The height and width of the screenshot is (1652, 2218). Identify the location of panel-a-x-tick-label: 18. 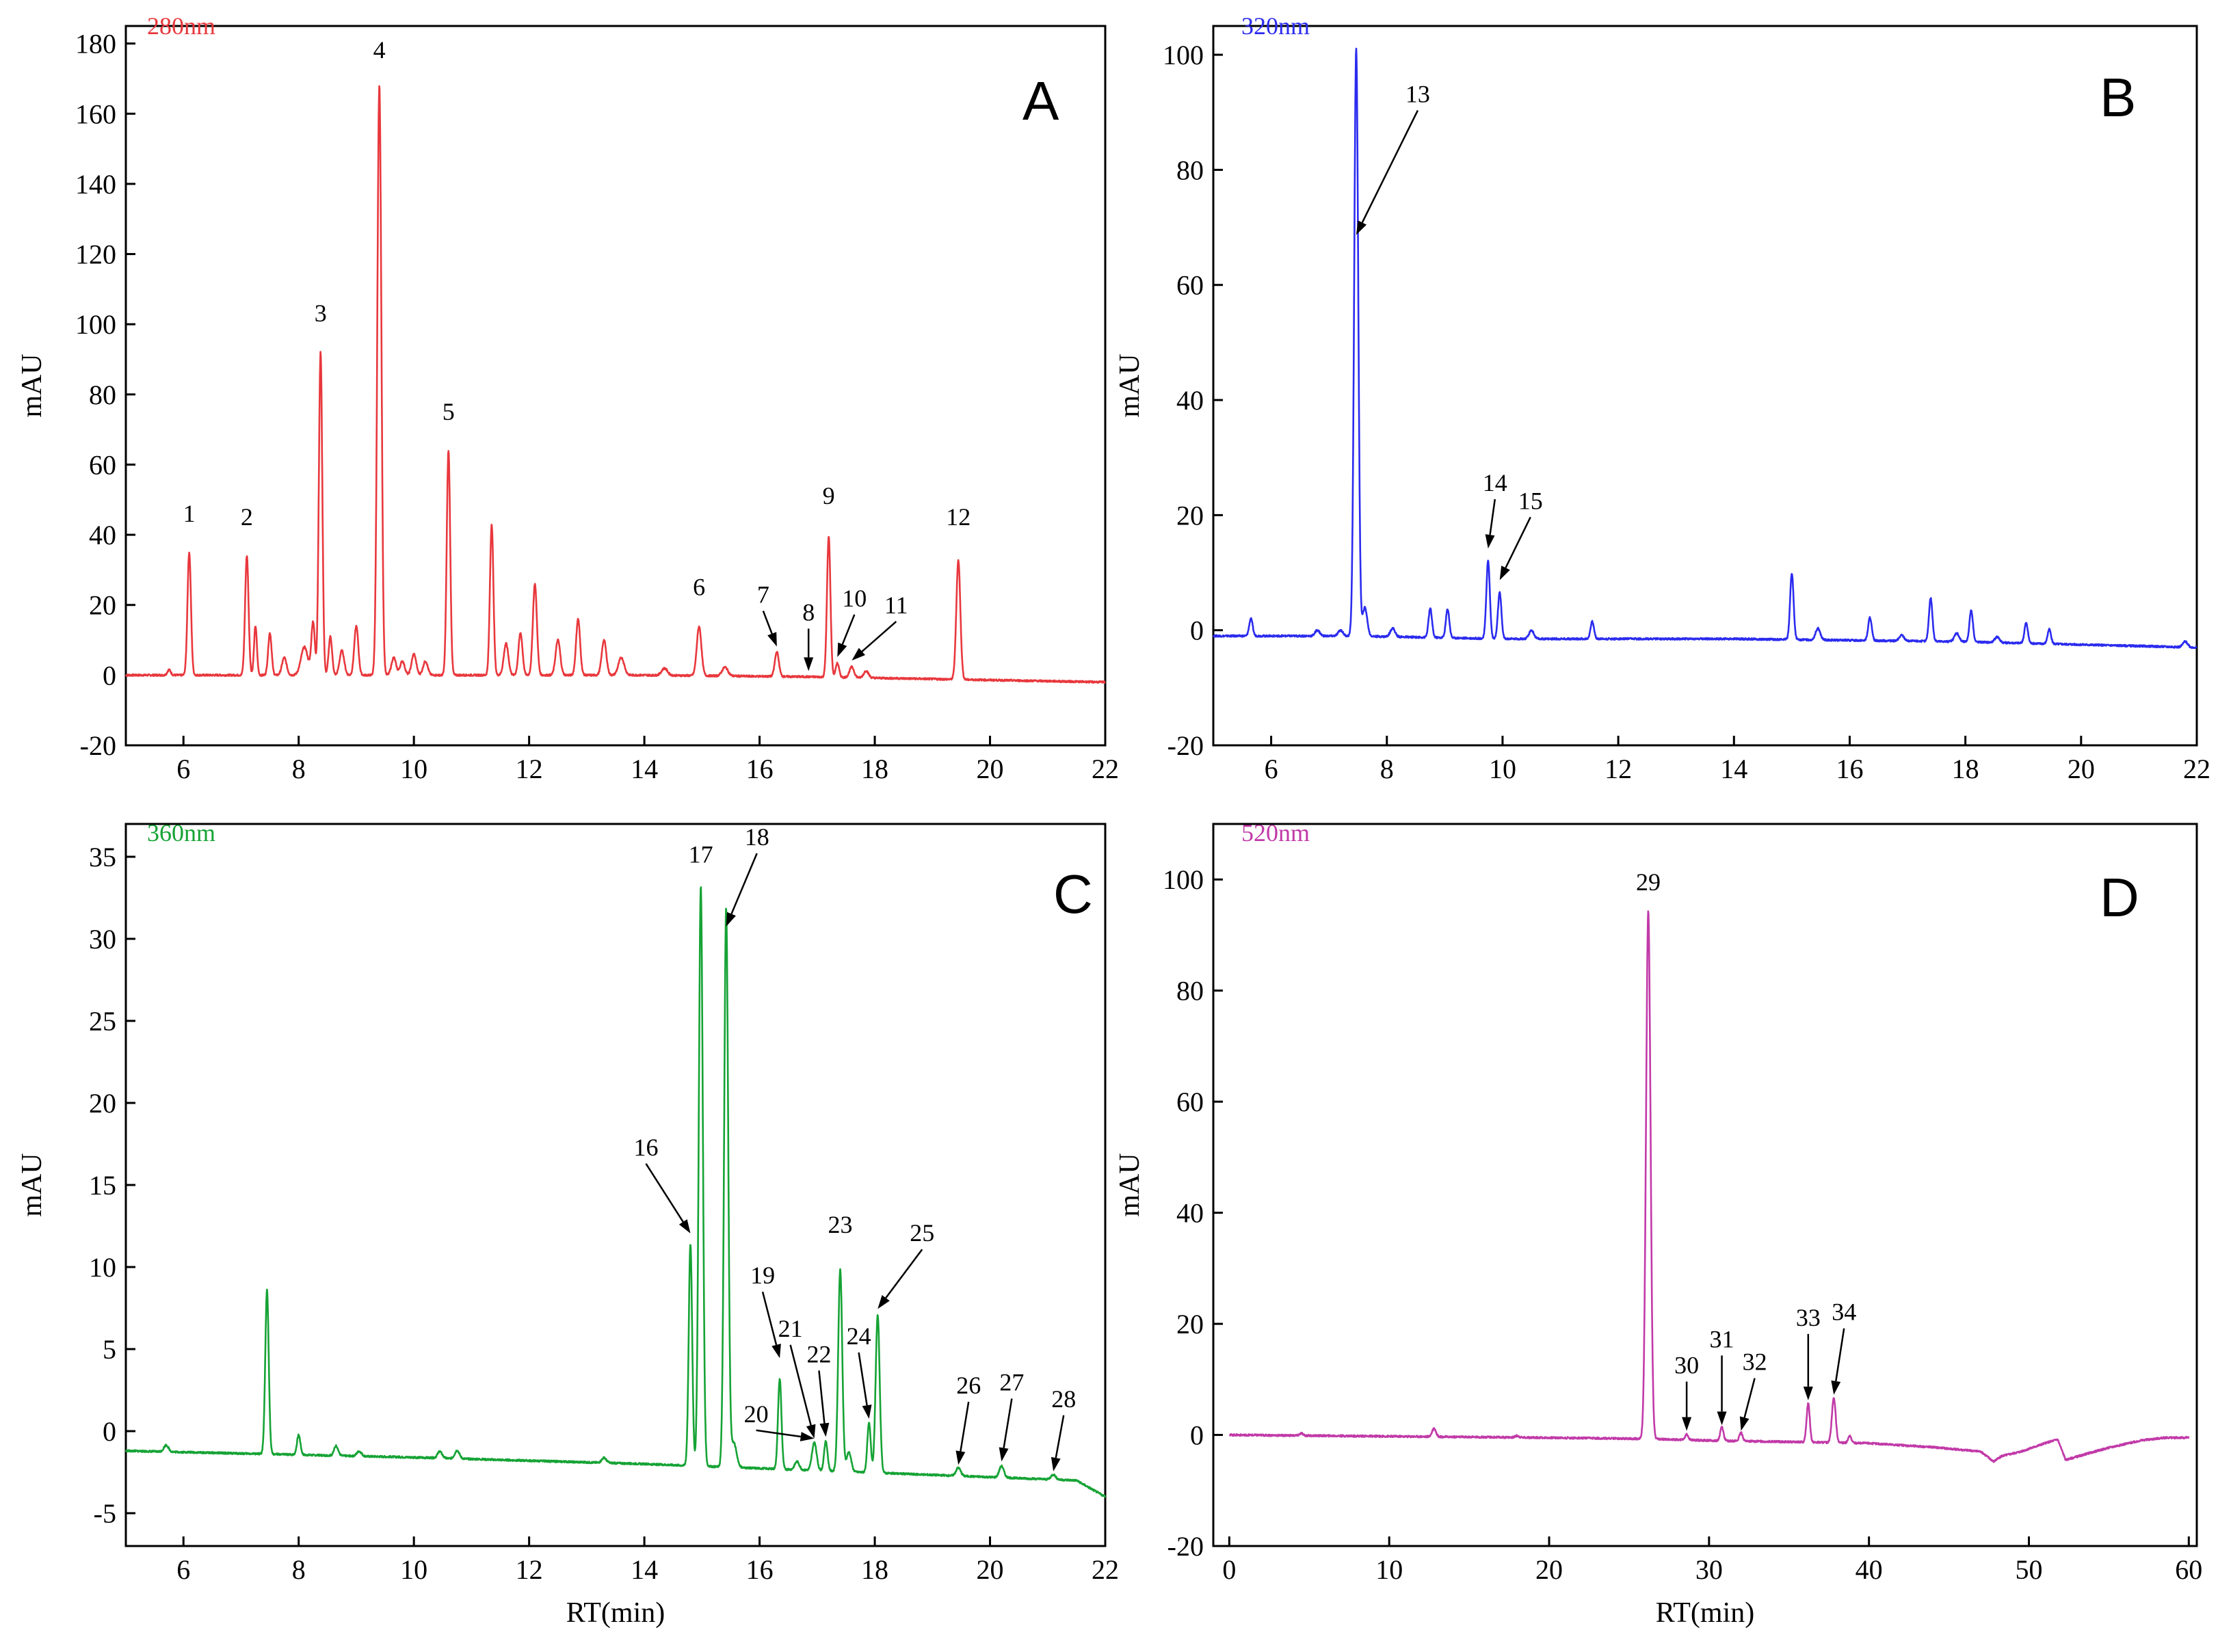
(875, 769).